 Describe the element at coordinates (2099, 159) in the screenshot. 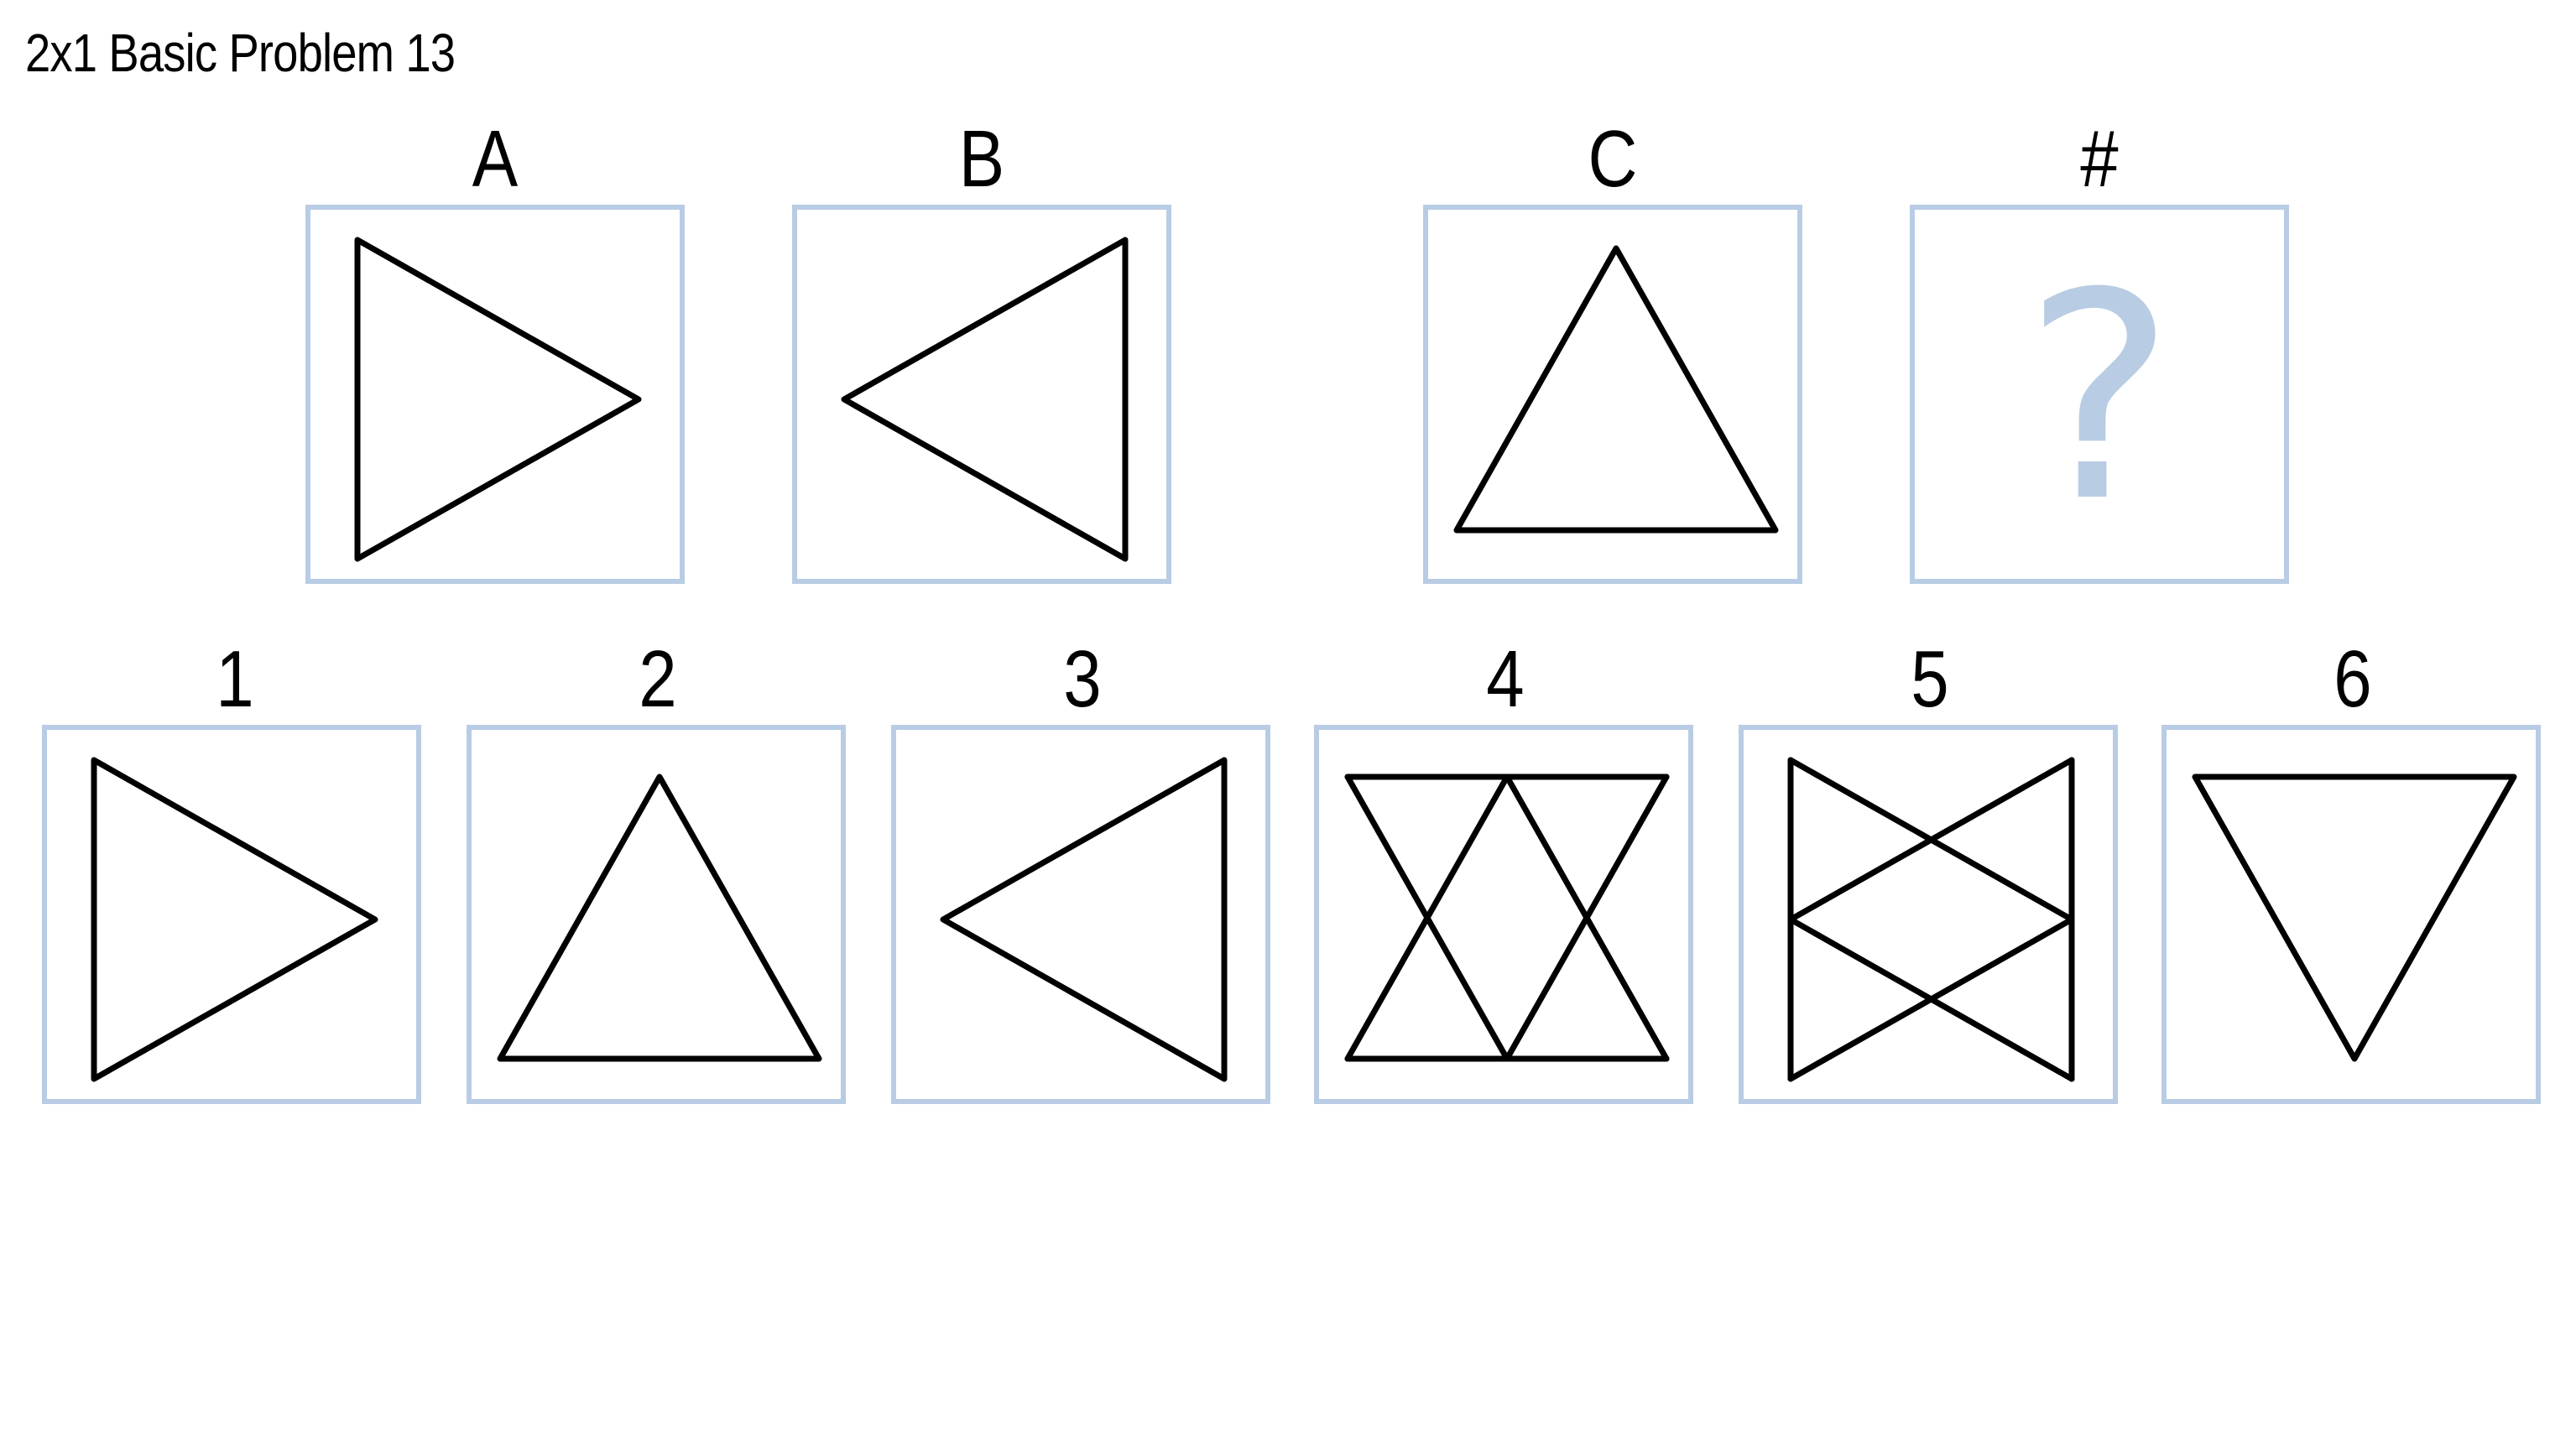

I see `panel-label-answer: #` at that location.